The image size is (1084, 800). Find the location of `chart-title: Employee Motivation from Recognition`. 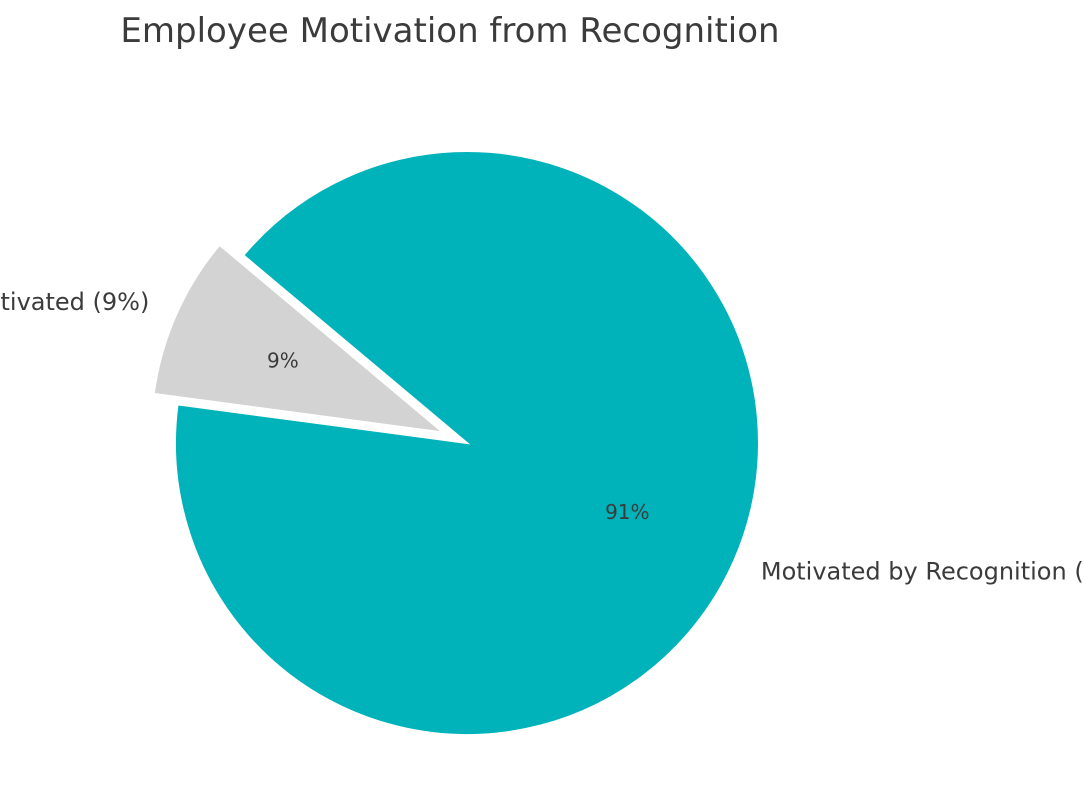

chart-title: Employee Motivation from Recognition is located at coordinates (449, 31).